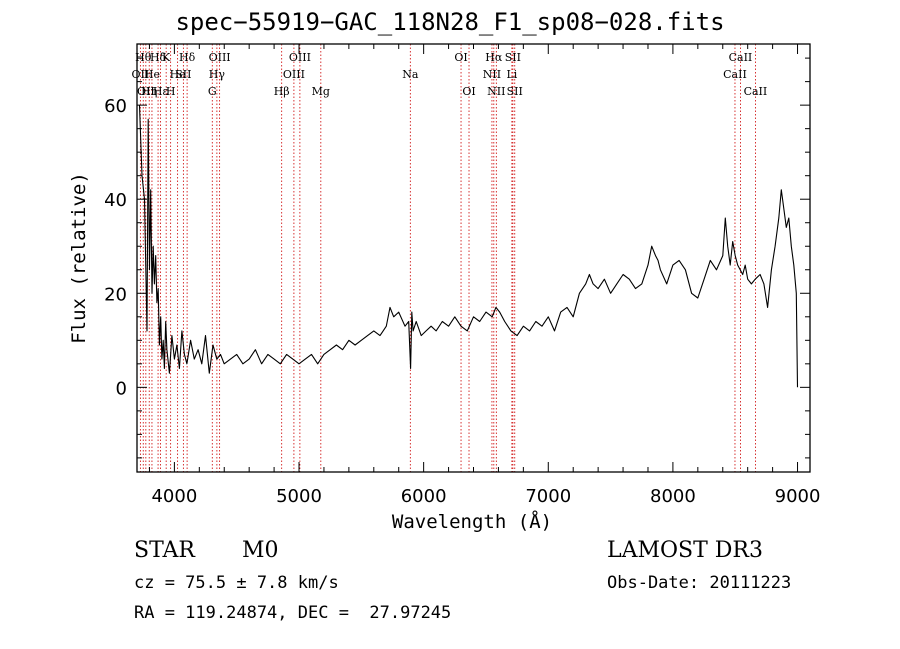  What do you see at coordinates (220, 57) in the screenshot?
I see `line-label-4363: OIII` at bounding box center [220, 57].